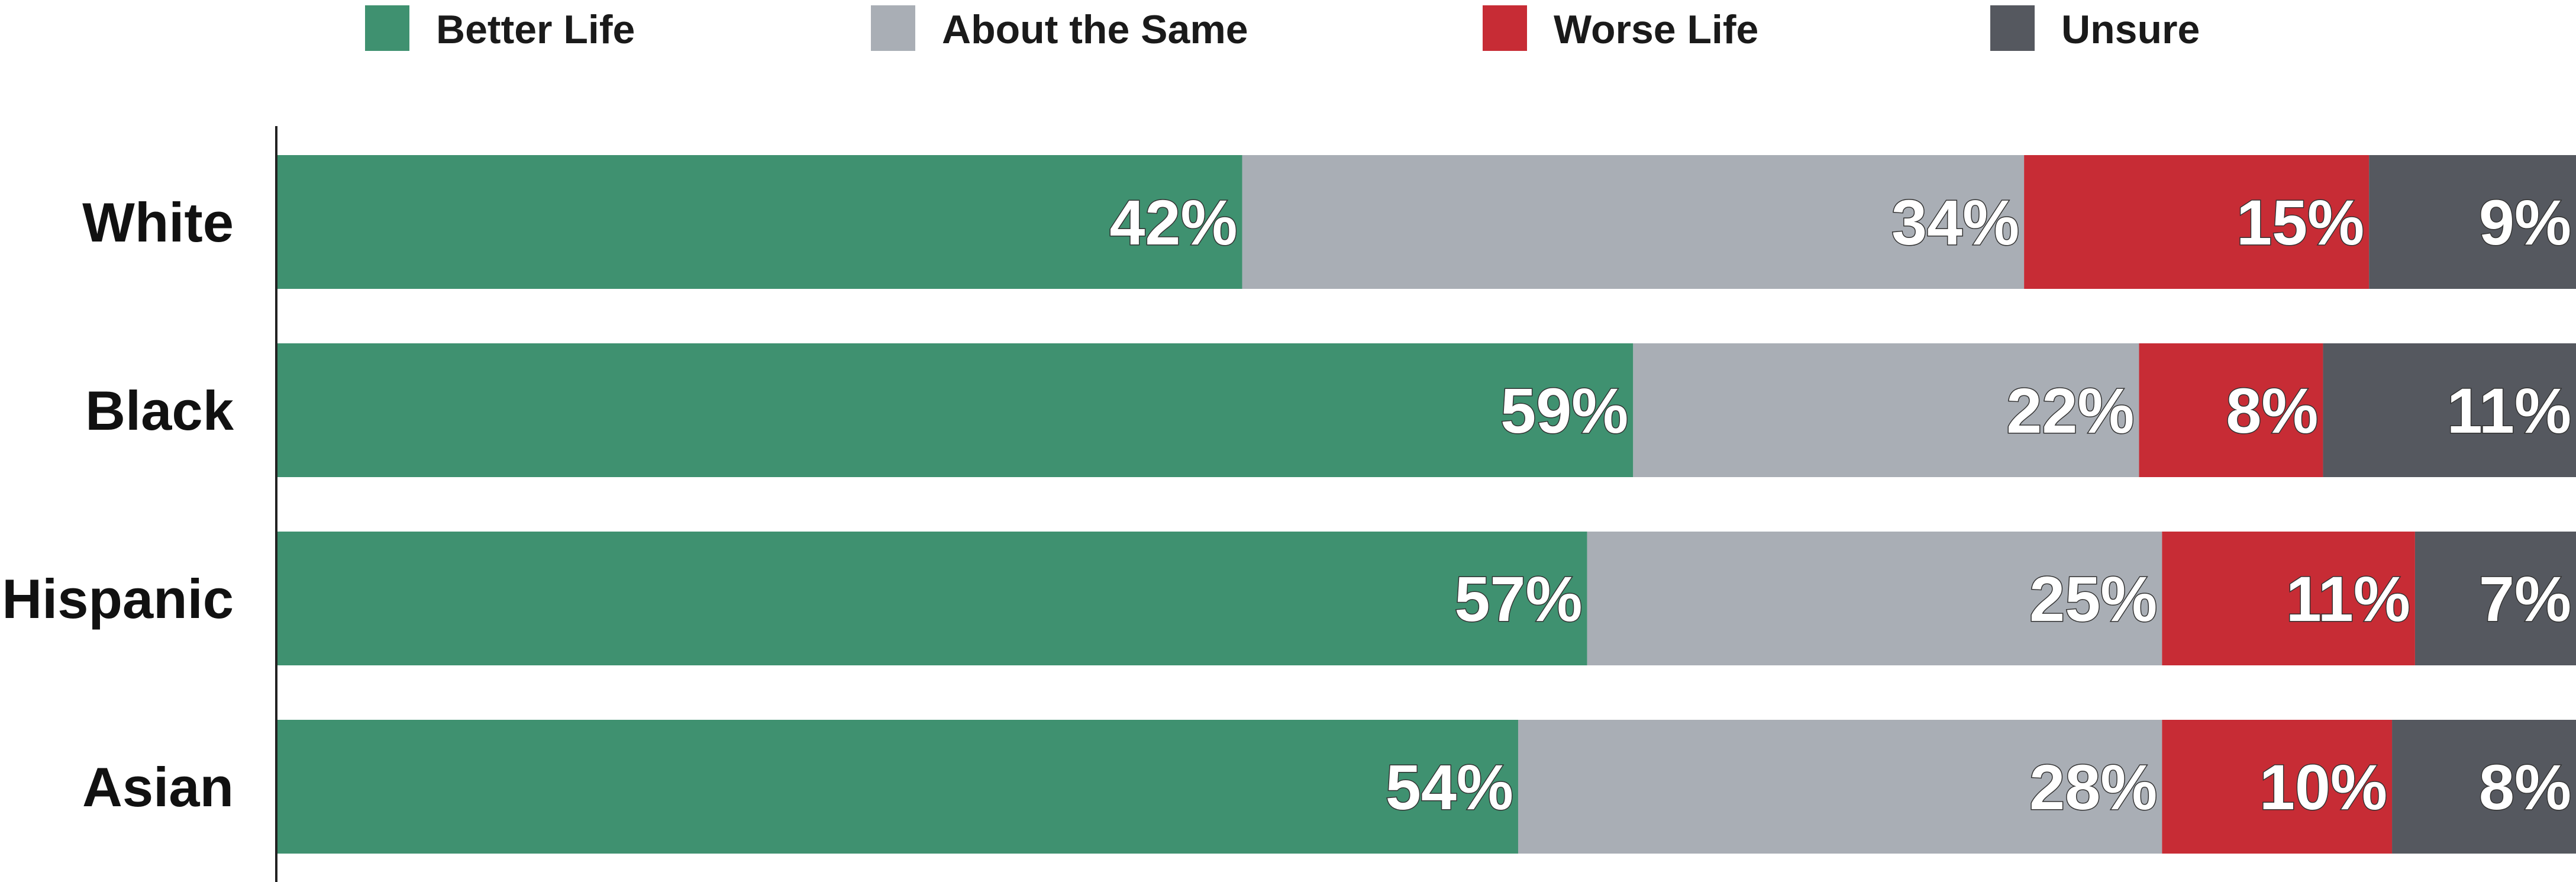 The image size is (2576, 882). I want to click on category-label-black: Black, so click(159, 410).